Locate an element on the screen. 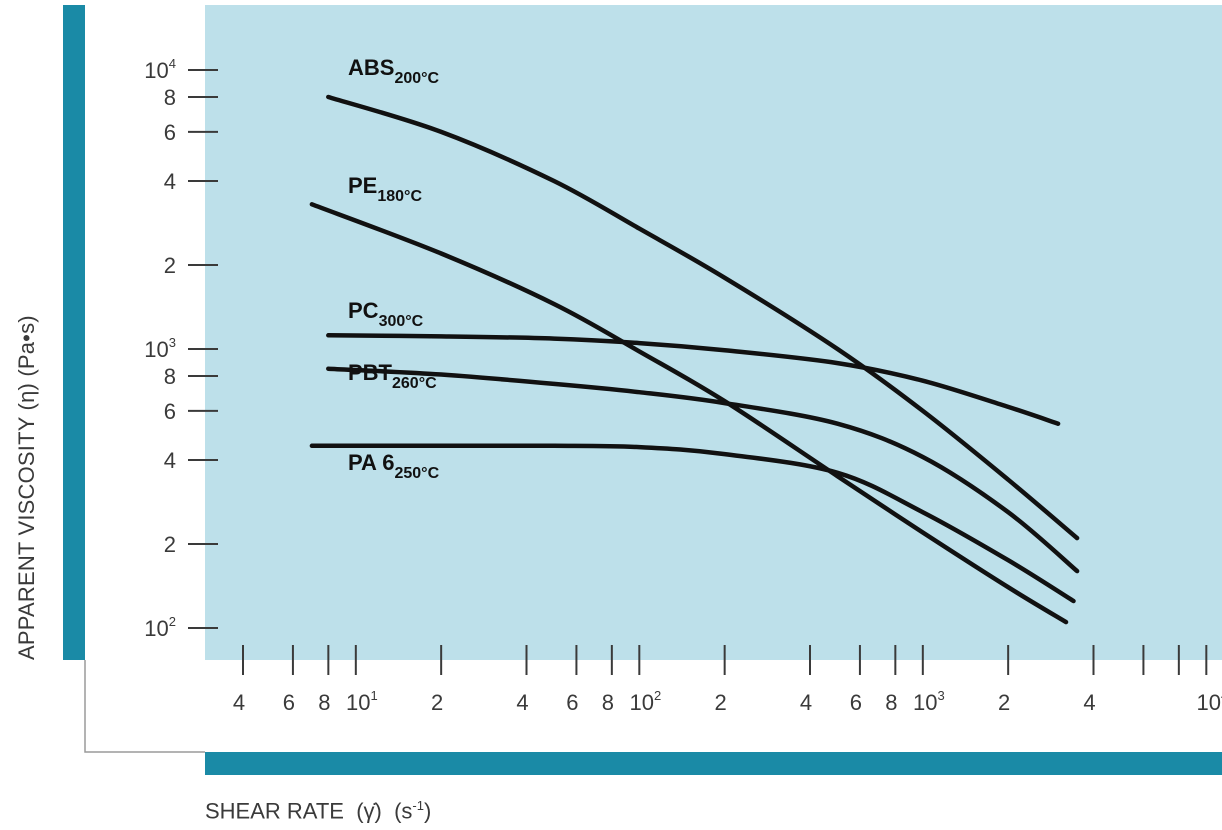 Image resolution: width=1222 pixels, height=830 pixels. x-tick-label: 10⁴ is located at coordinates (1209, 701).